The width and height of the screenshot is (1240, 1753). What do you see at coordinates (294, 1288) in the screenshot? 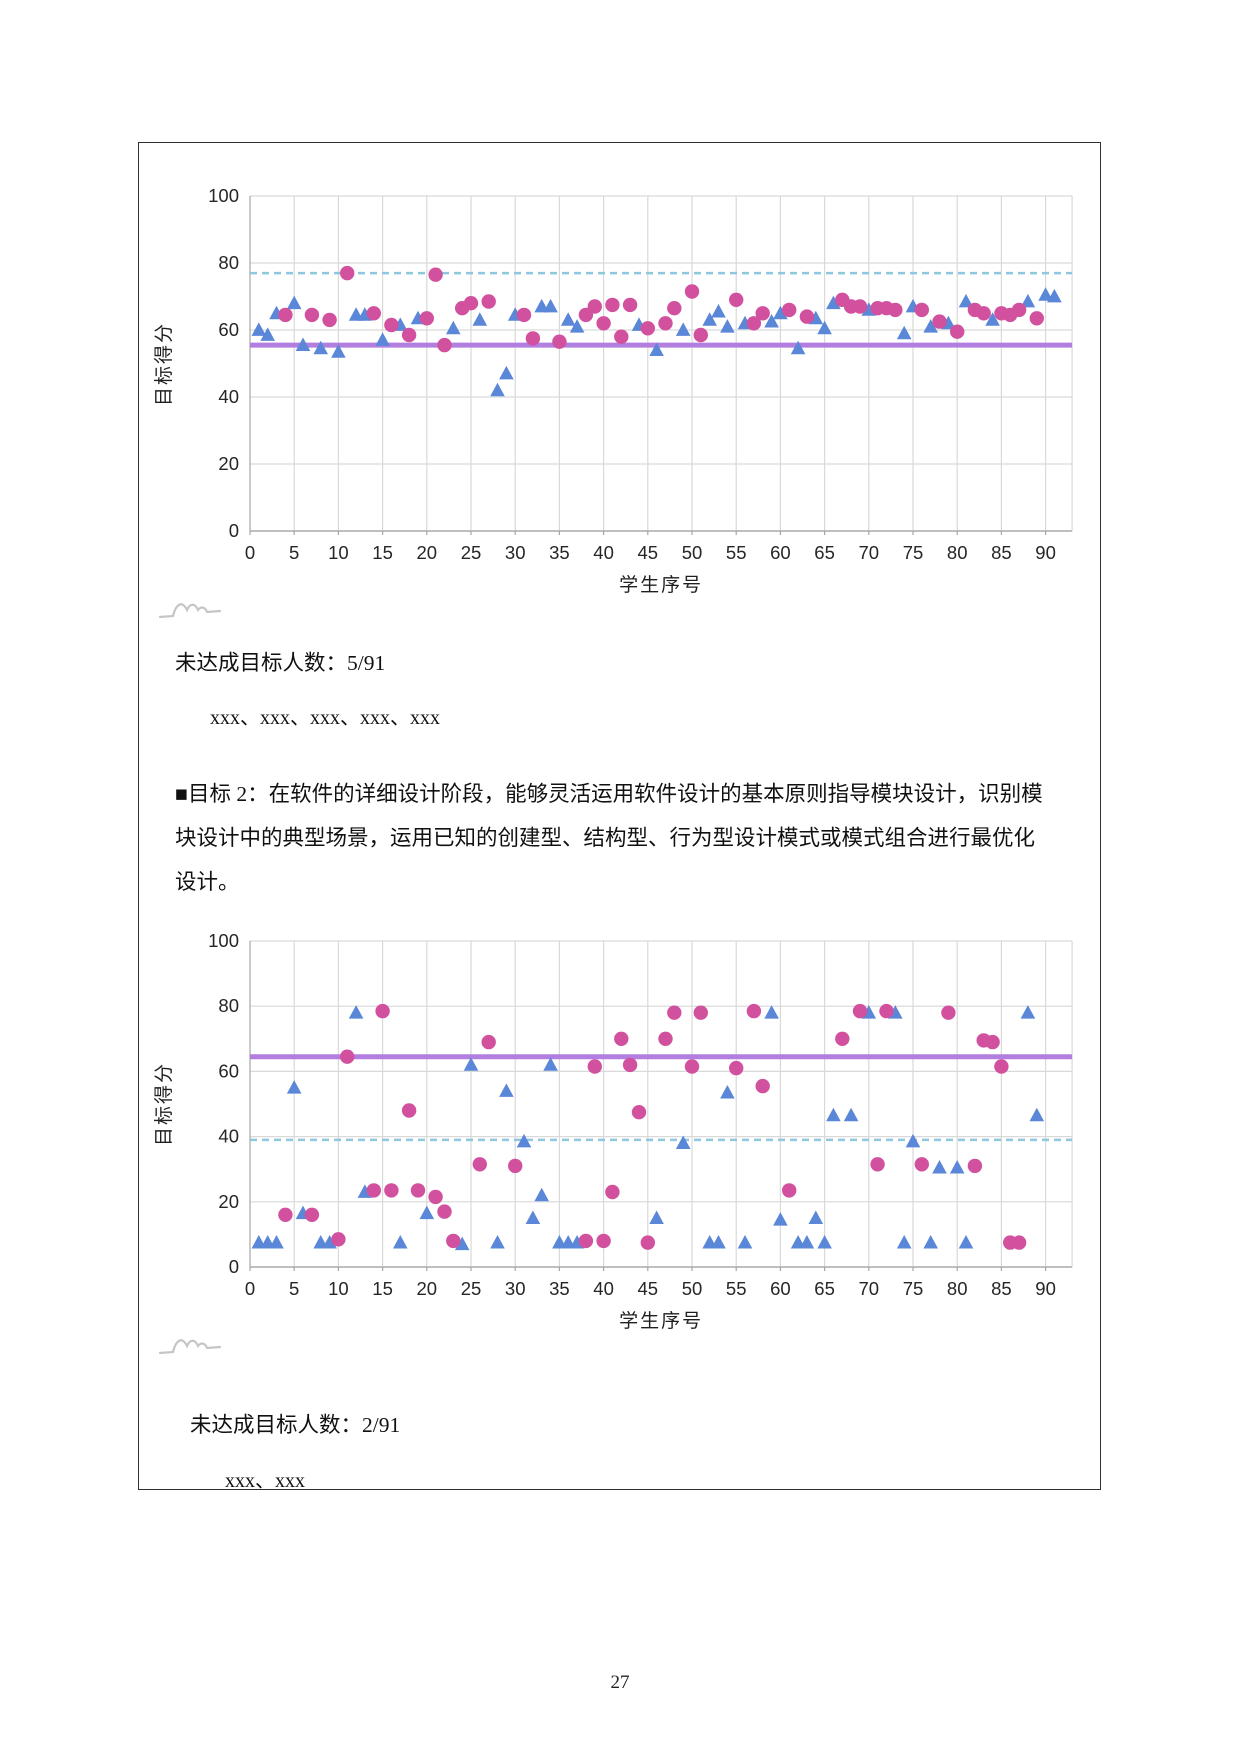
I see `svg-text: 5` at bounding box center [294, 1288].